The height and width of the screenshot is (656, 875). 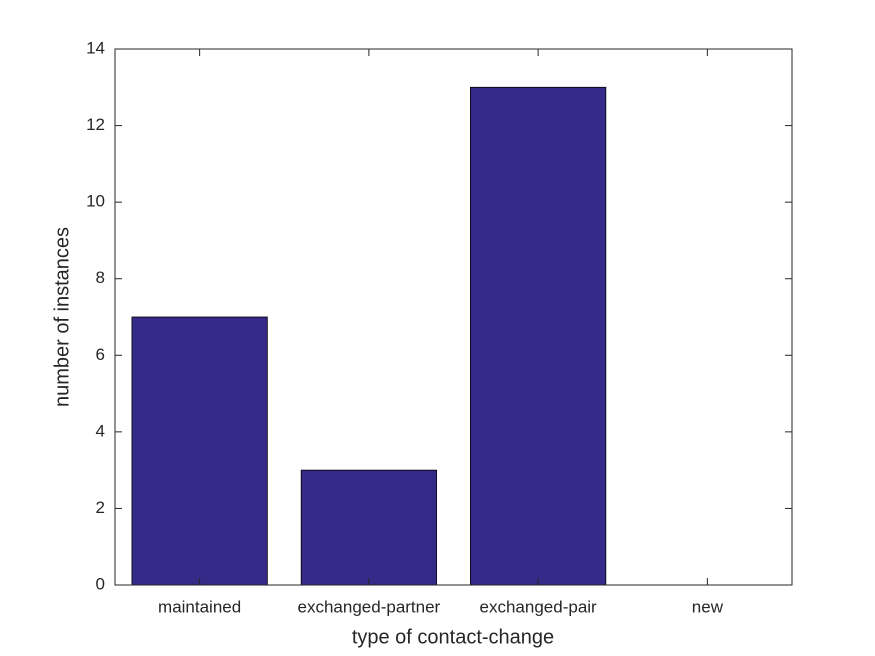 I want to click on y-tick-label: 12, so click(x=95, y=124).